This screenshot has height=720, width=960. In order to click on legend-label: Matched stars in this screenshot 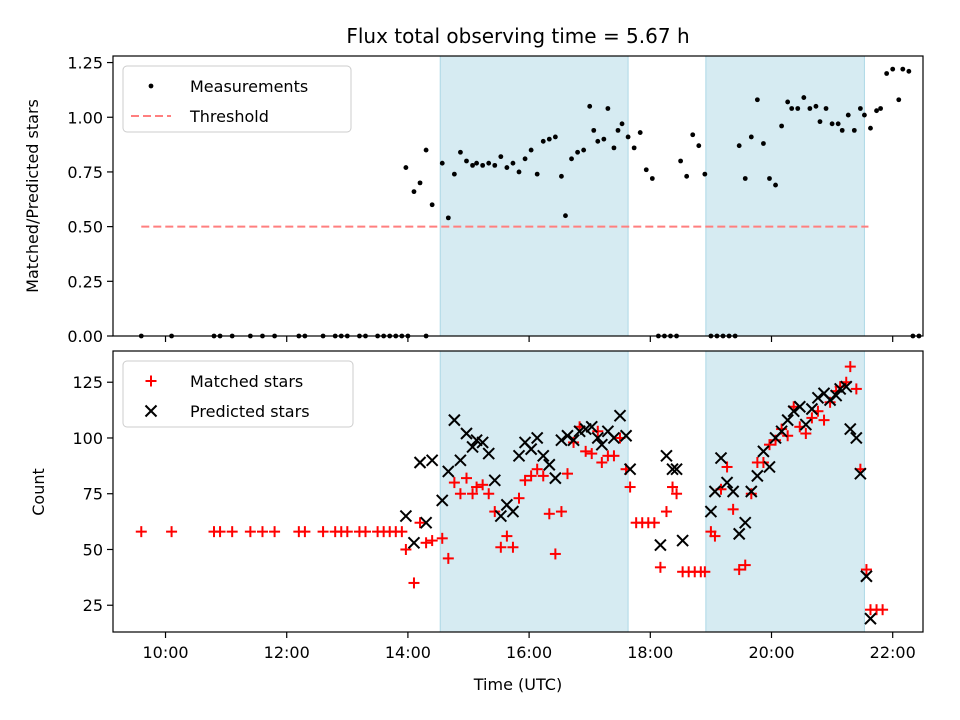, I will do `click(246, 381)`.